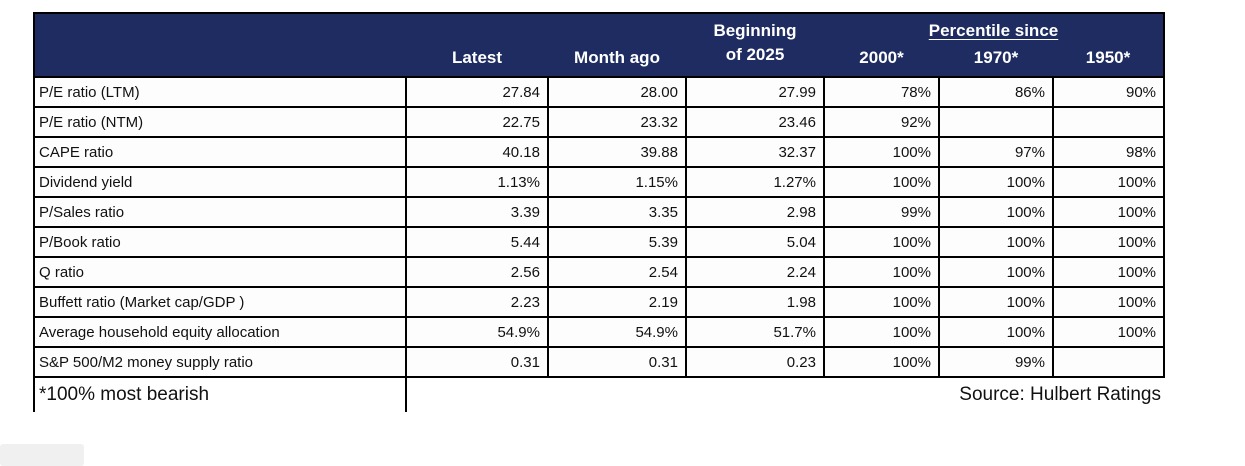 This screenshot has width=1245, height=466. I want to click on cell-month-ago: 2.19, so click(617, 302).